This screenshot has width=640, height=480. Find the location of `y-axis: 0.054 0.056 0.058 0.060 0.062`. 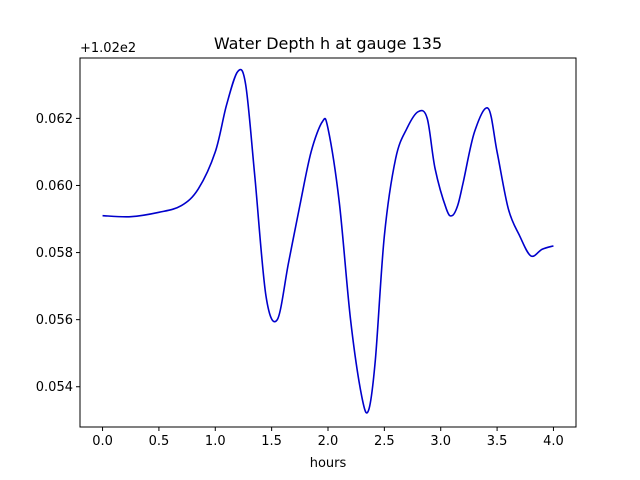

y-axis: 0.054 0.056 0.058 0.060 0.062 is located at coordinates (58, 253).